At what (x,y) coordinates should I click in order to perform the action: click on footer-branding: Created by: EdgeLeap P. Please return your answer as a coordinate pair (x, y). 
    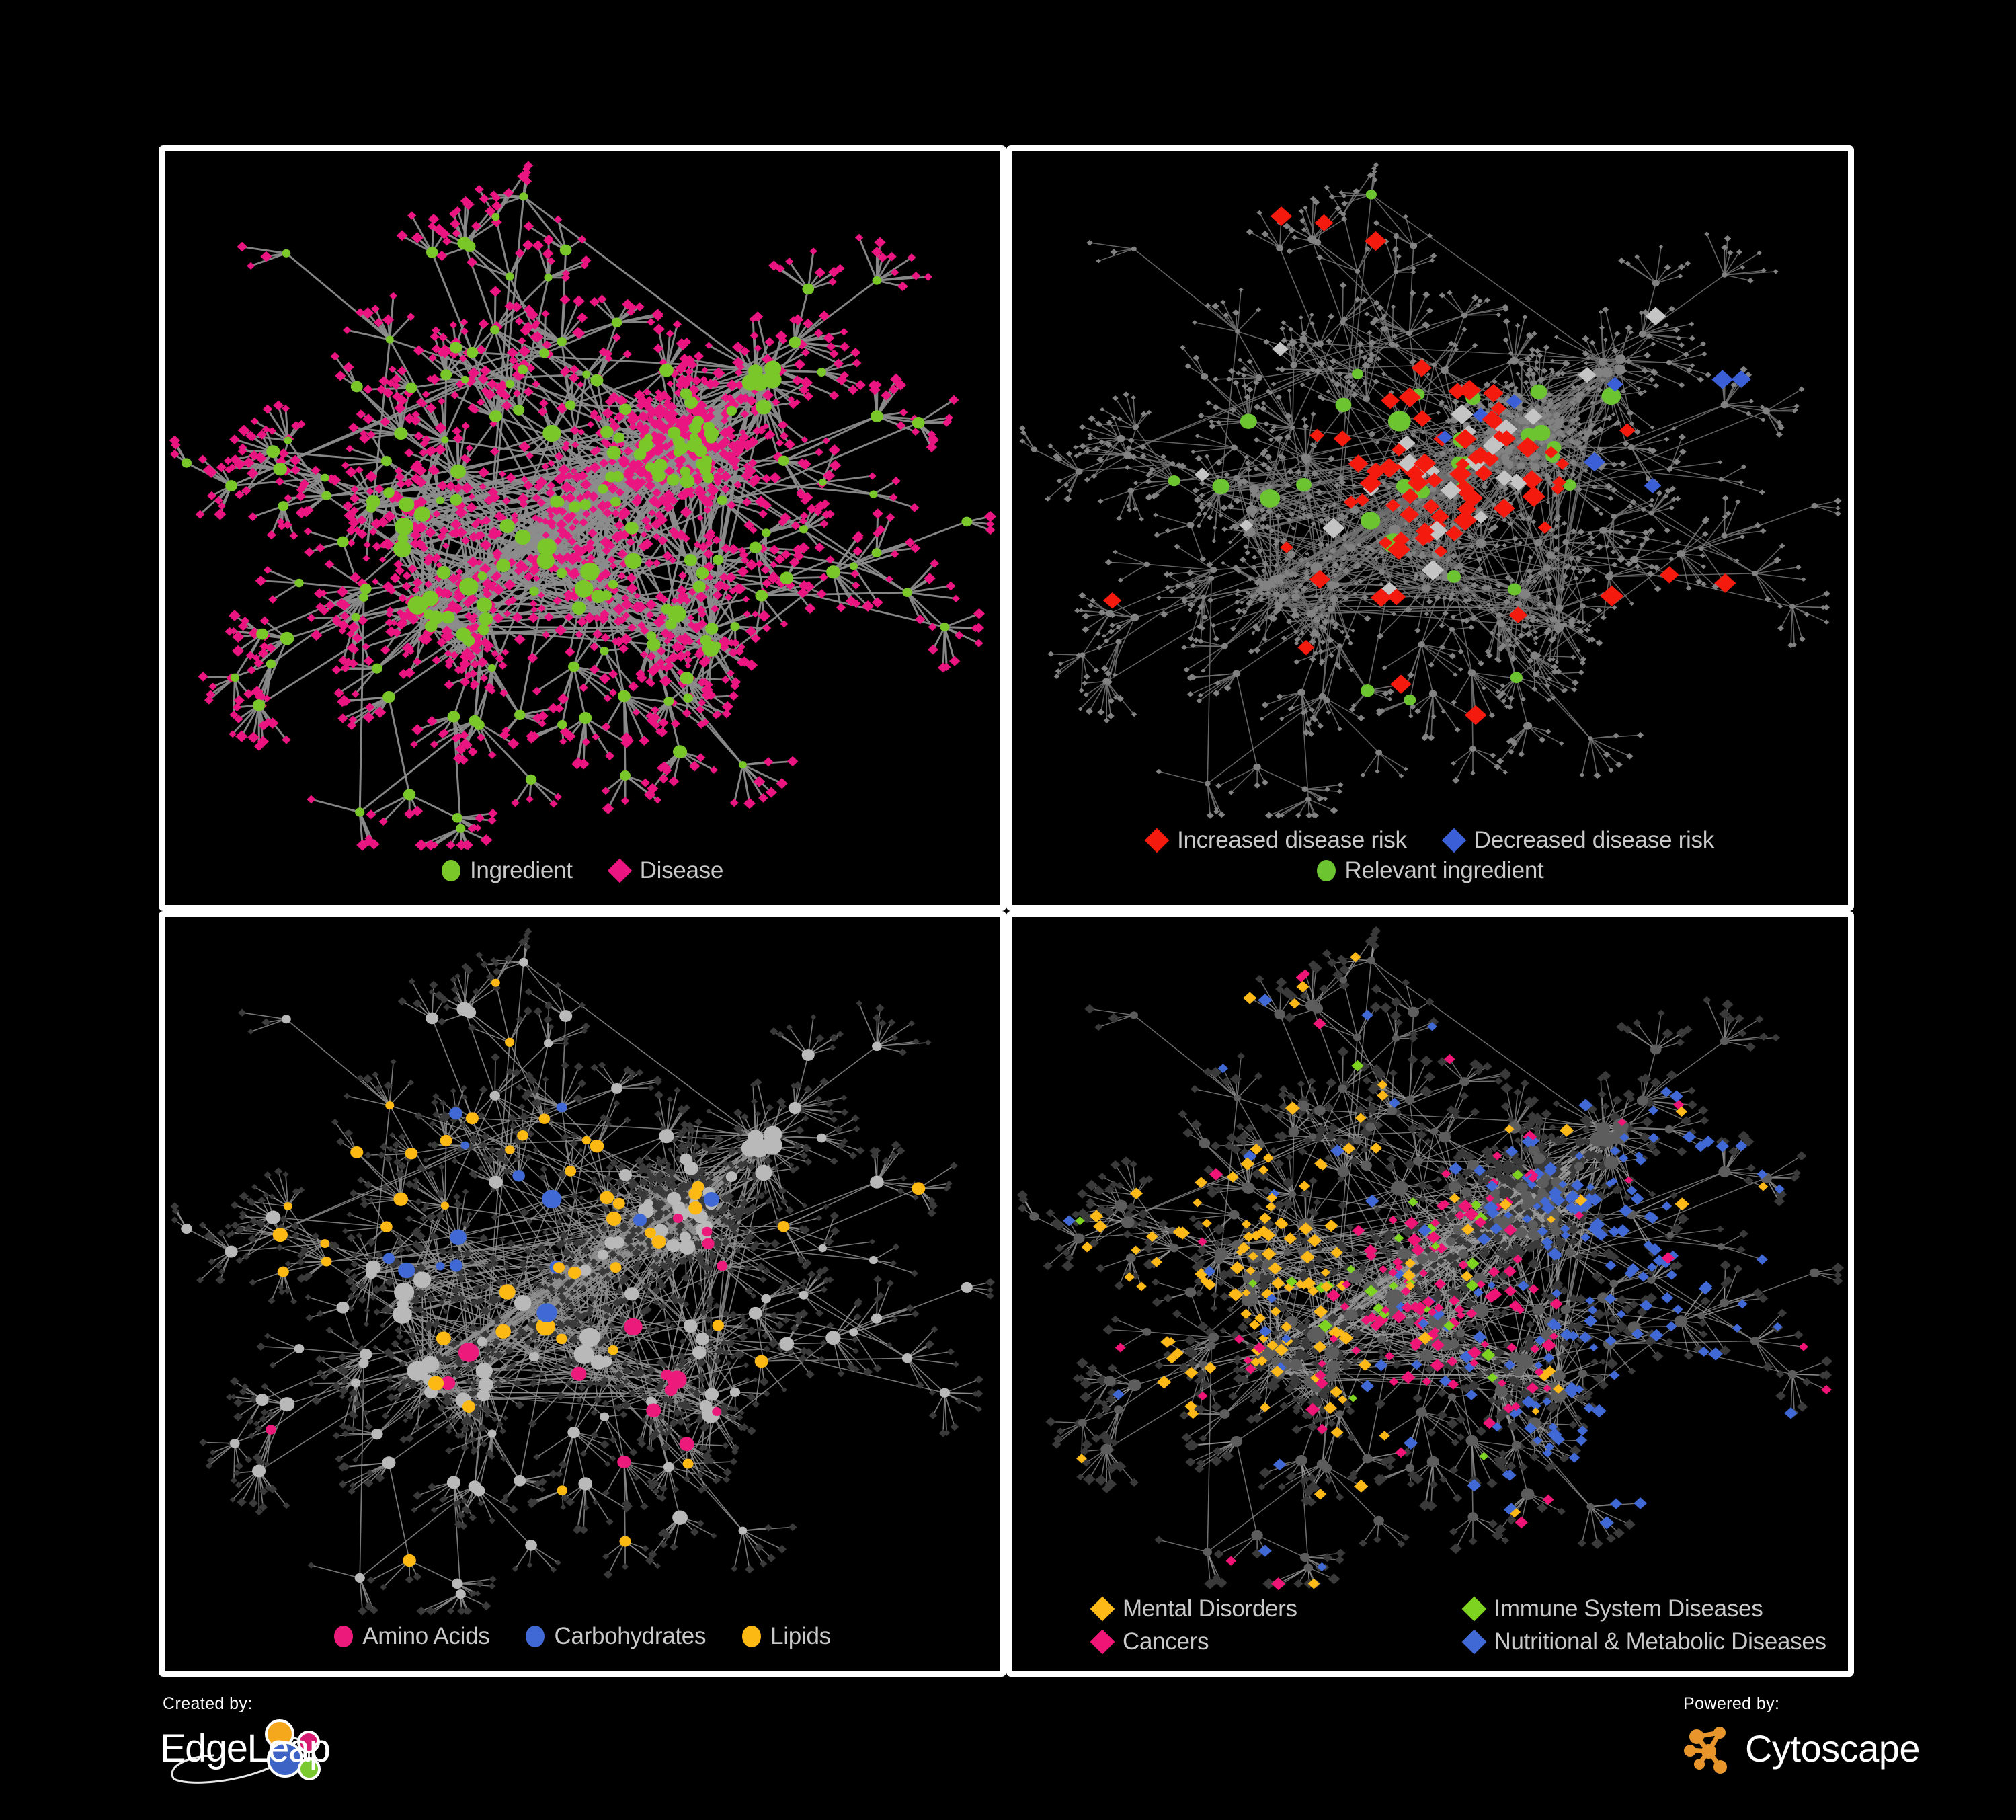
    Looking at the image, I should click on (1008, 1748).